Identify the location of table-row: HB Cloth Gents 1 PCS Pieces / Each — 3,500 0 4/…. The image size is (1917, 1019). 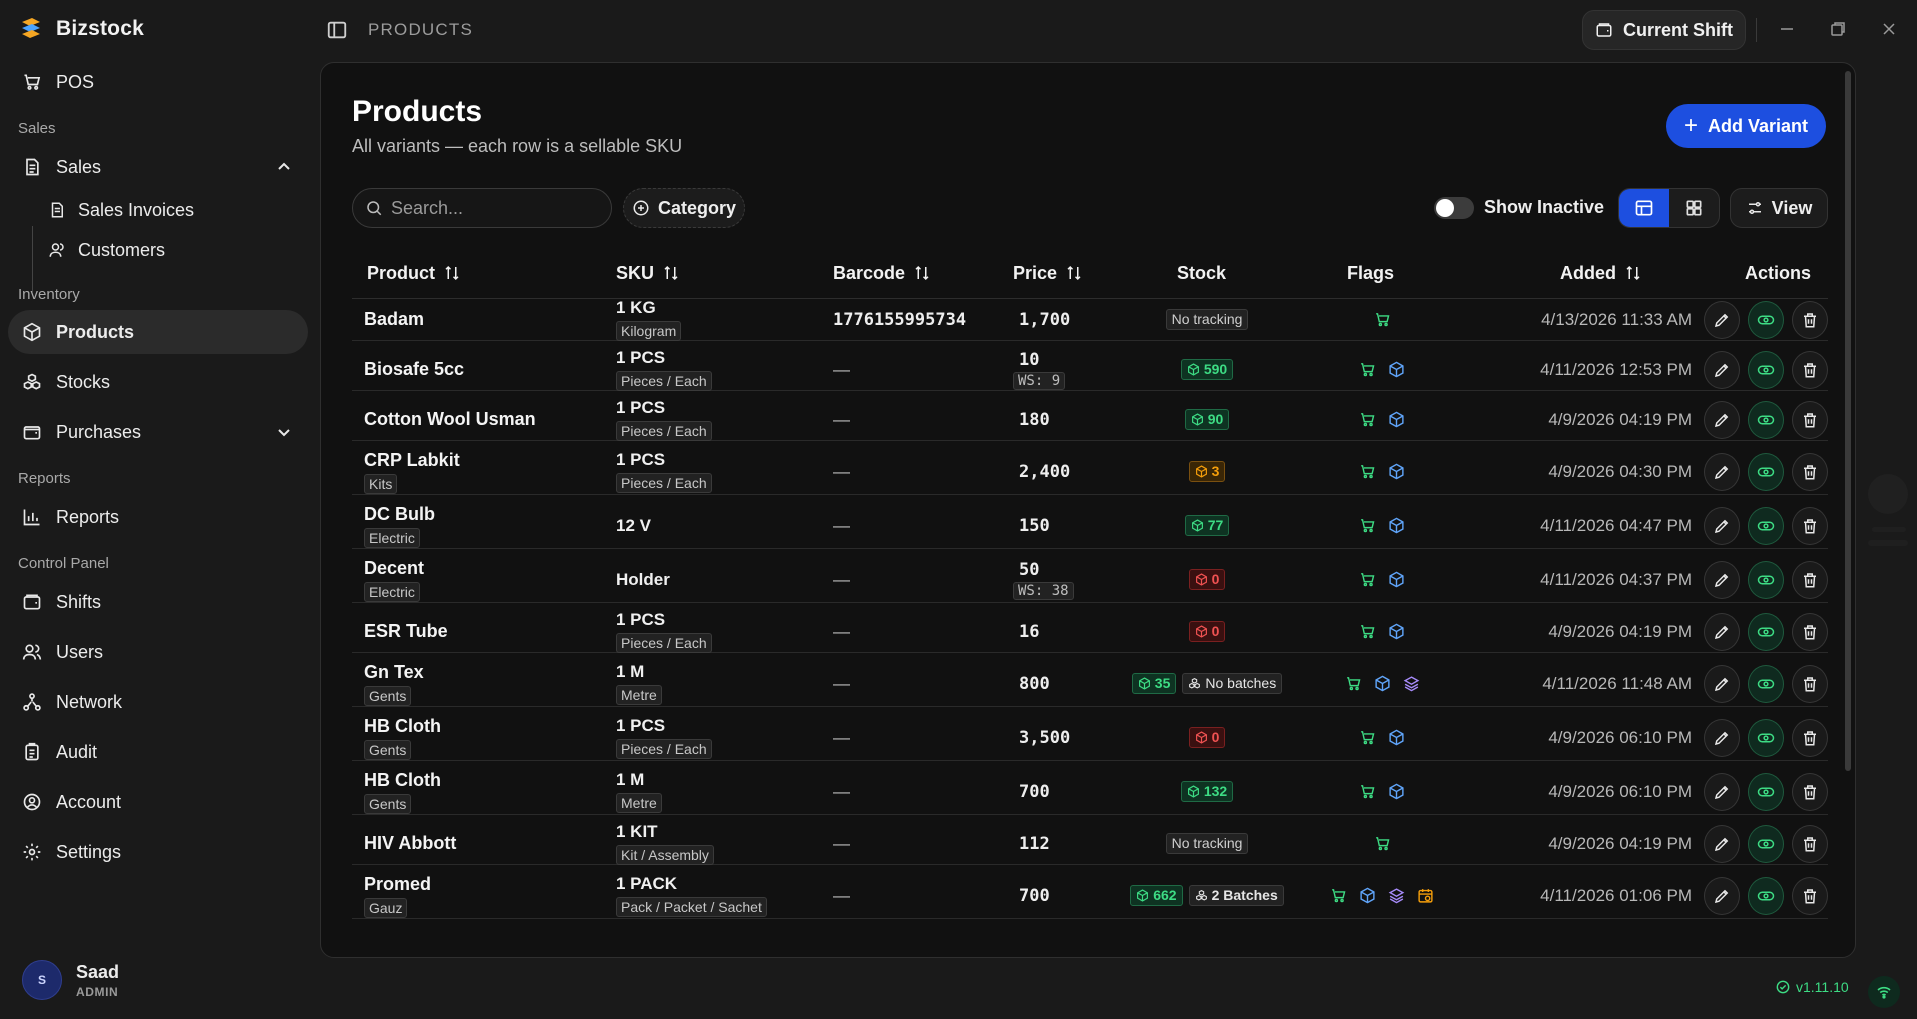
(1090, 738).